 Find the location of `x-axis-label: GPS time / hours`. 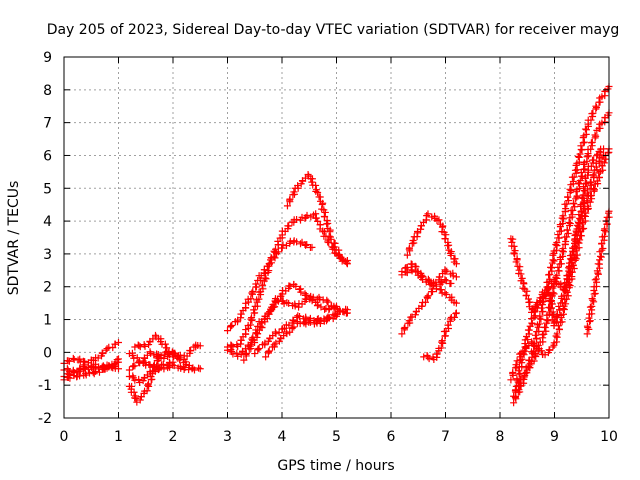

x-axis-label: GPS time / hours is located at coordinates (335, 466).